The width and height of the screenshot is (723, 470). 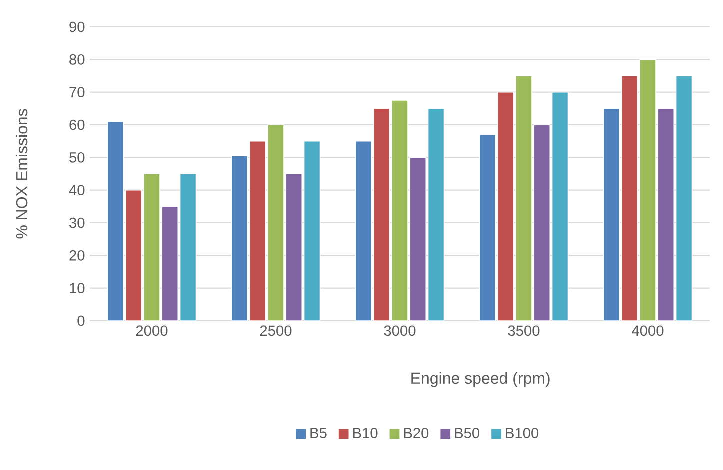 I want to click on x-tick-label: 3500, so click(x=524, y=331).